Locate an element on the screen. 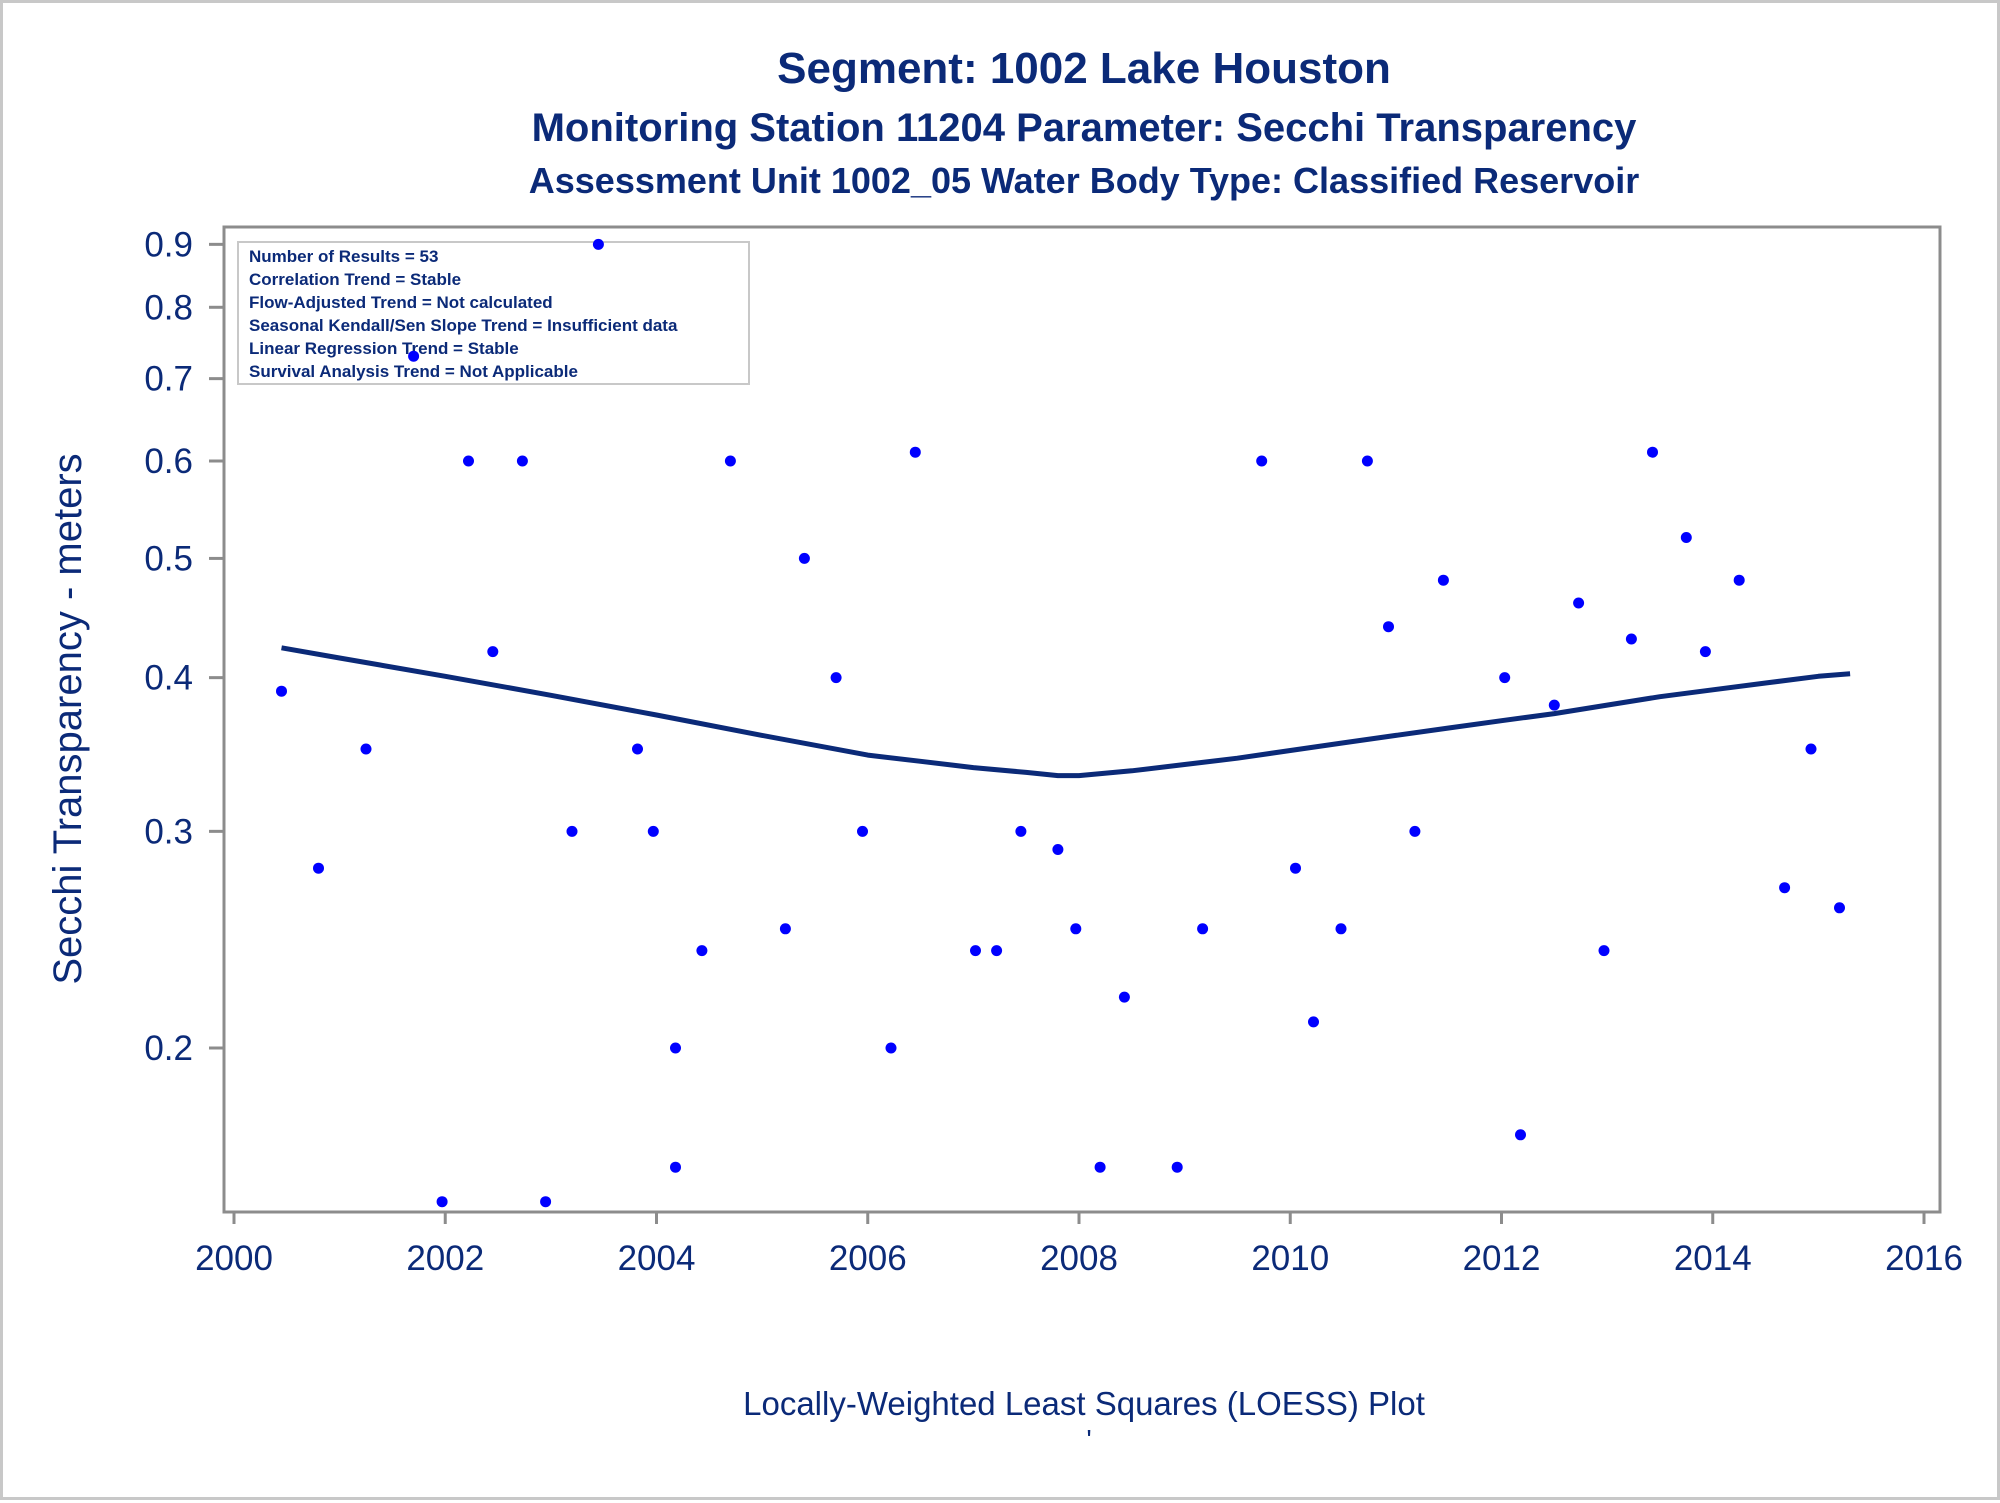  y-tick-label: 0.8 is located at coordinates (168, 307).